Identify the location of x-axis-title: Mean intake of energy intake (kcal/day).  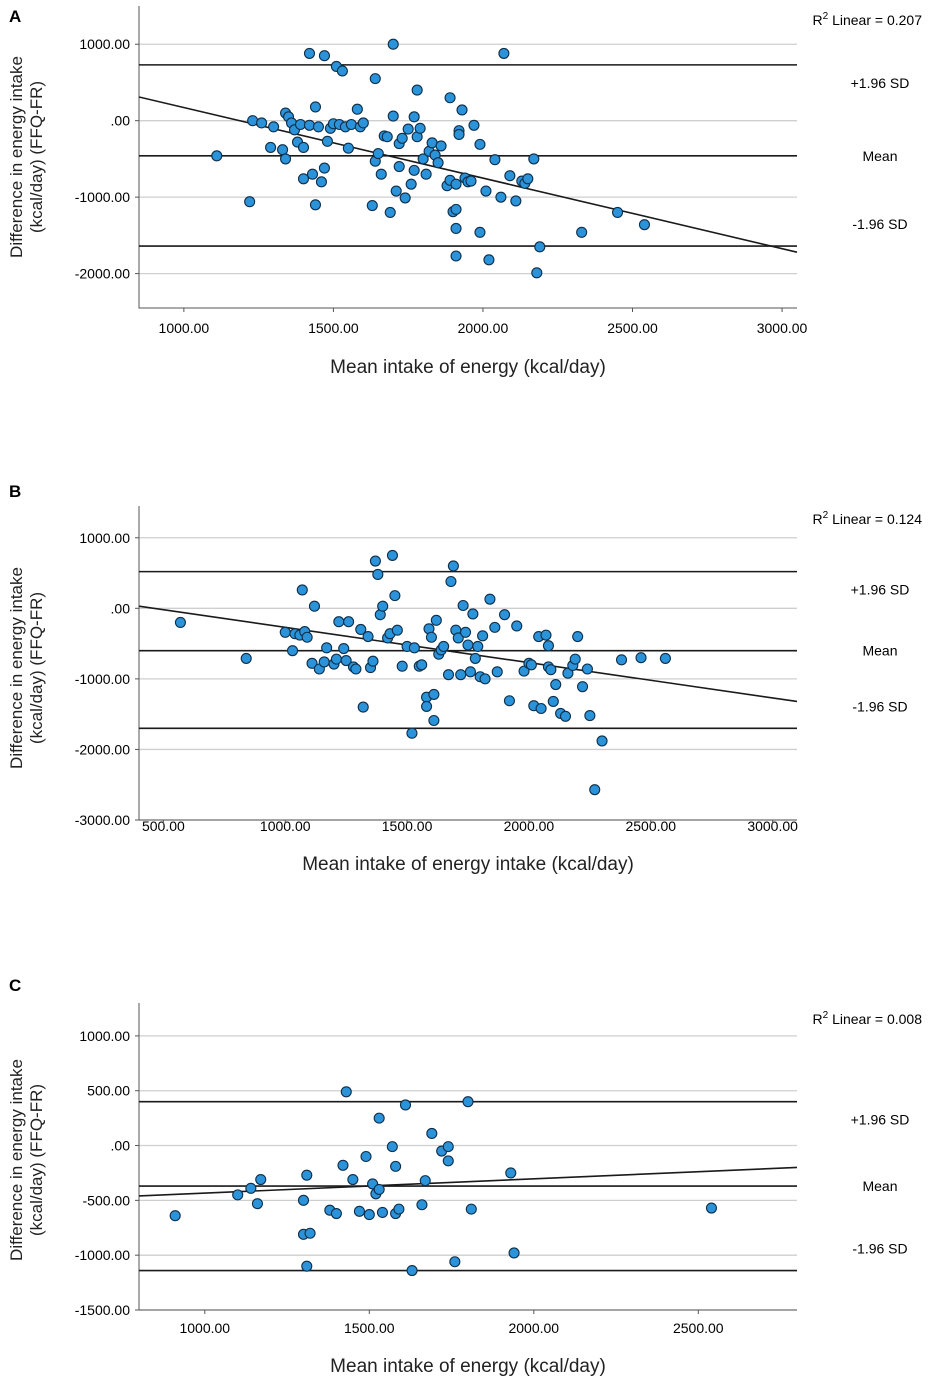
(468, 864).